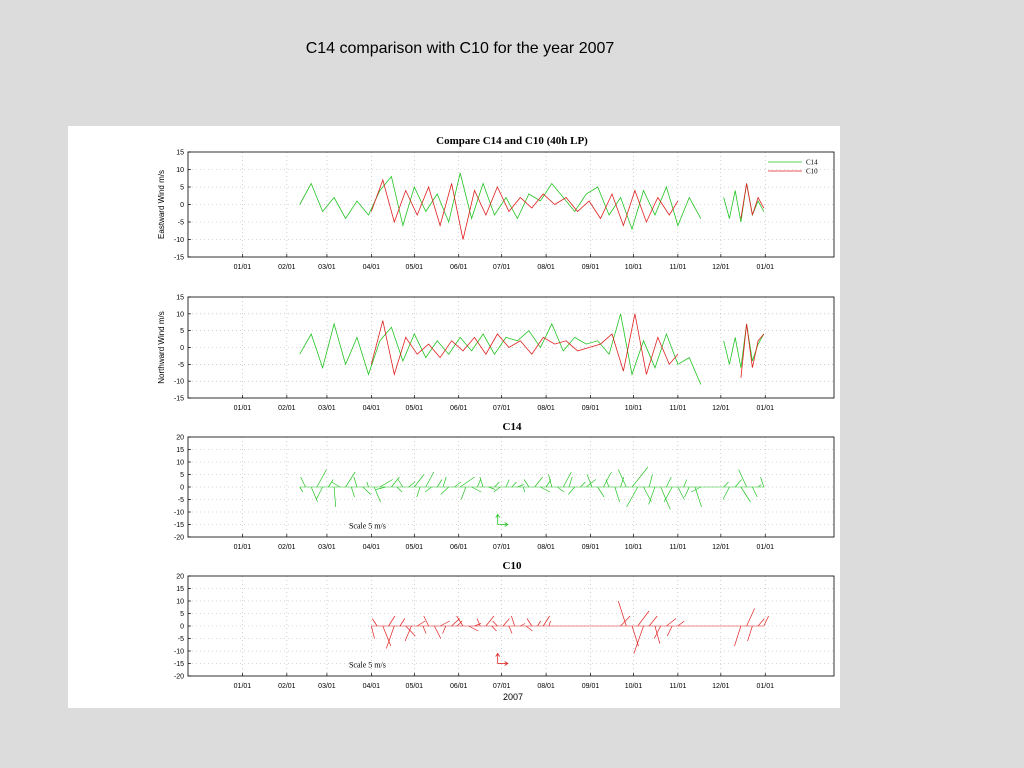  Describe the element at coordinates (180, 463) in the screenshot. I see `y-tick-label: 10` at that location.